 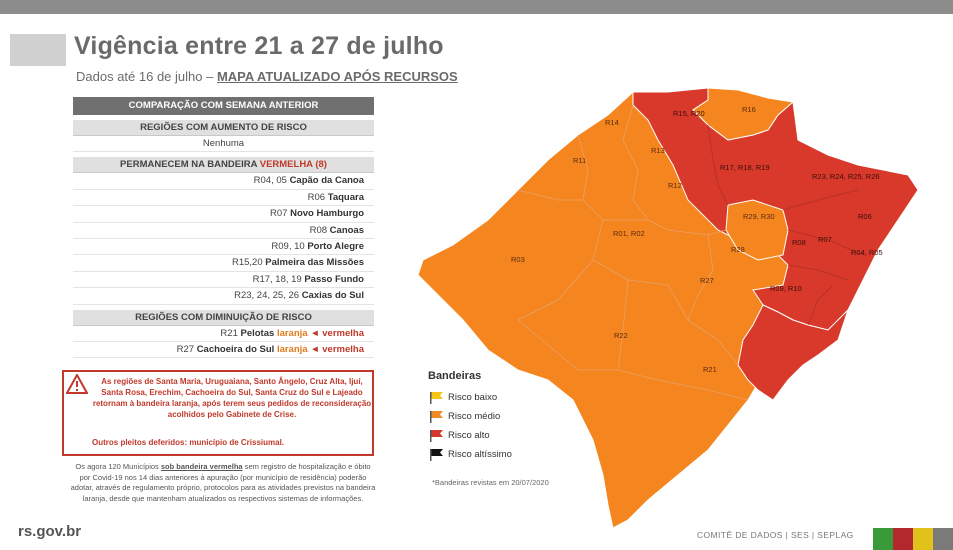 What do you see at coordinates (846, 176) in the screenshot?
I see `map-label-r23-r26: R23, R24, R25, R26` at bounding box center [846, 176].